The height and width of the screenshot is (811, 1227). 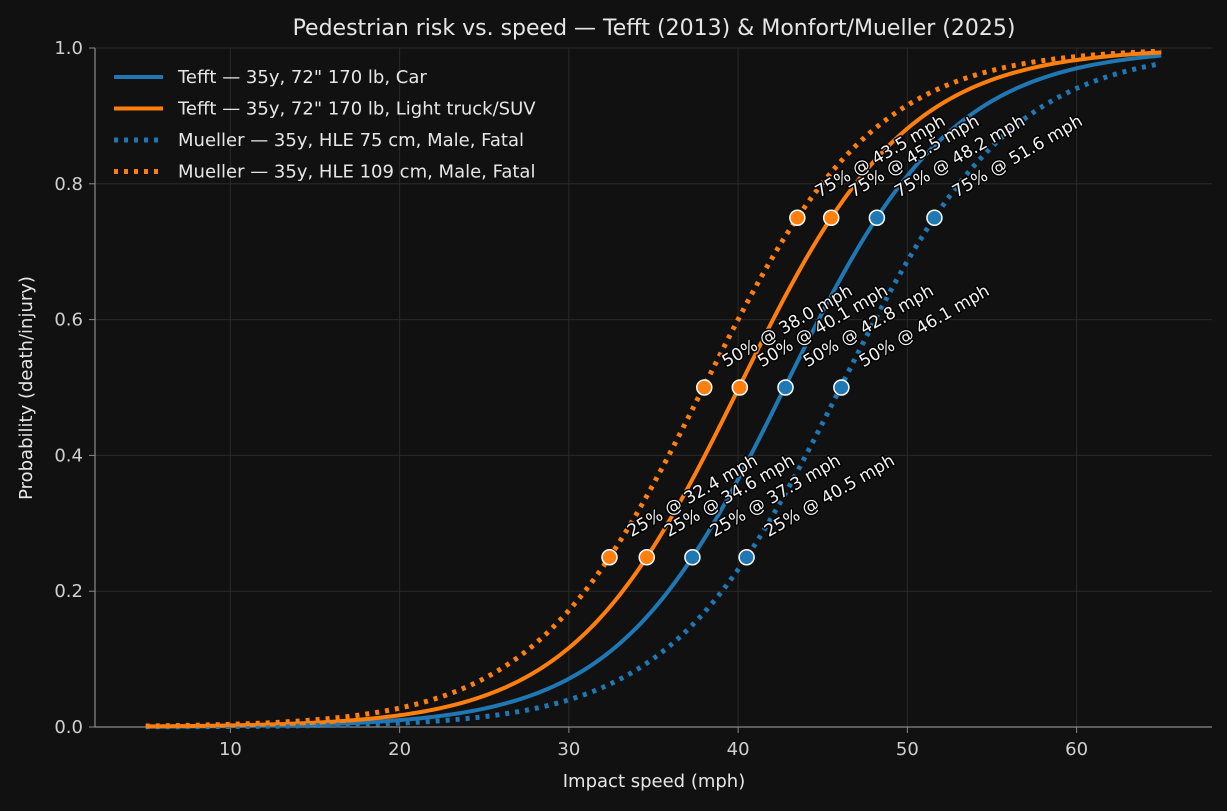 What do you see at coordinates (399, 749) in the screenshot?
I see `x-tick-label: 20` at bounding box center [399, 749].